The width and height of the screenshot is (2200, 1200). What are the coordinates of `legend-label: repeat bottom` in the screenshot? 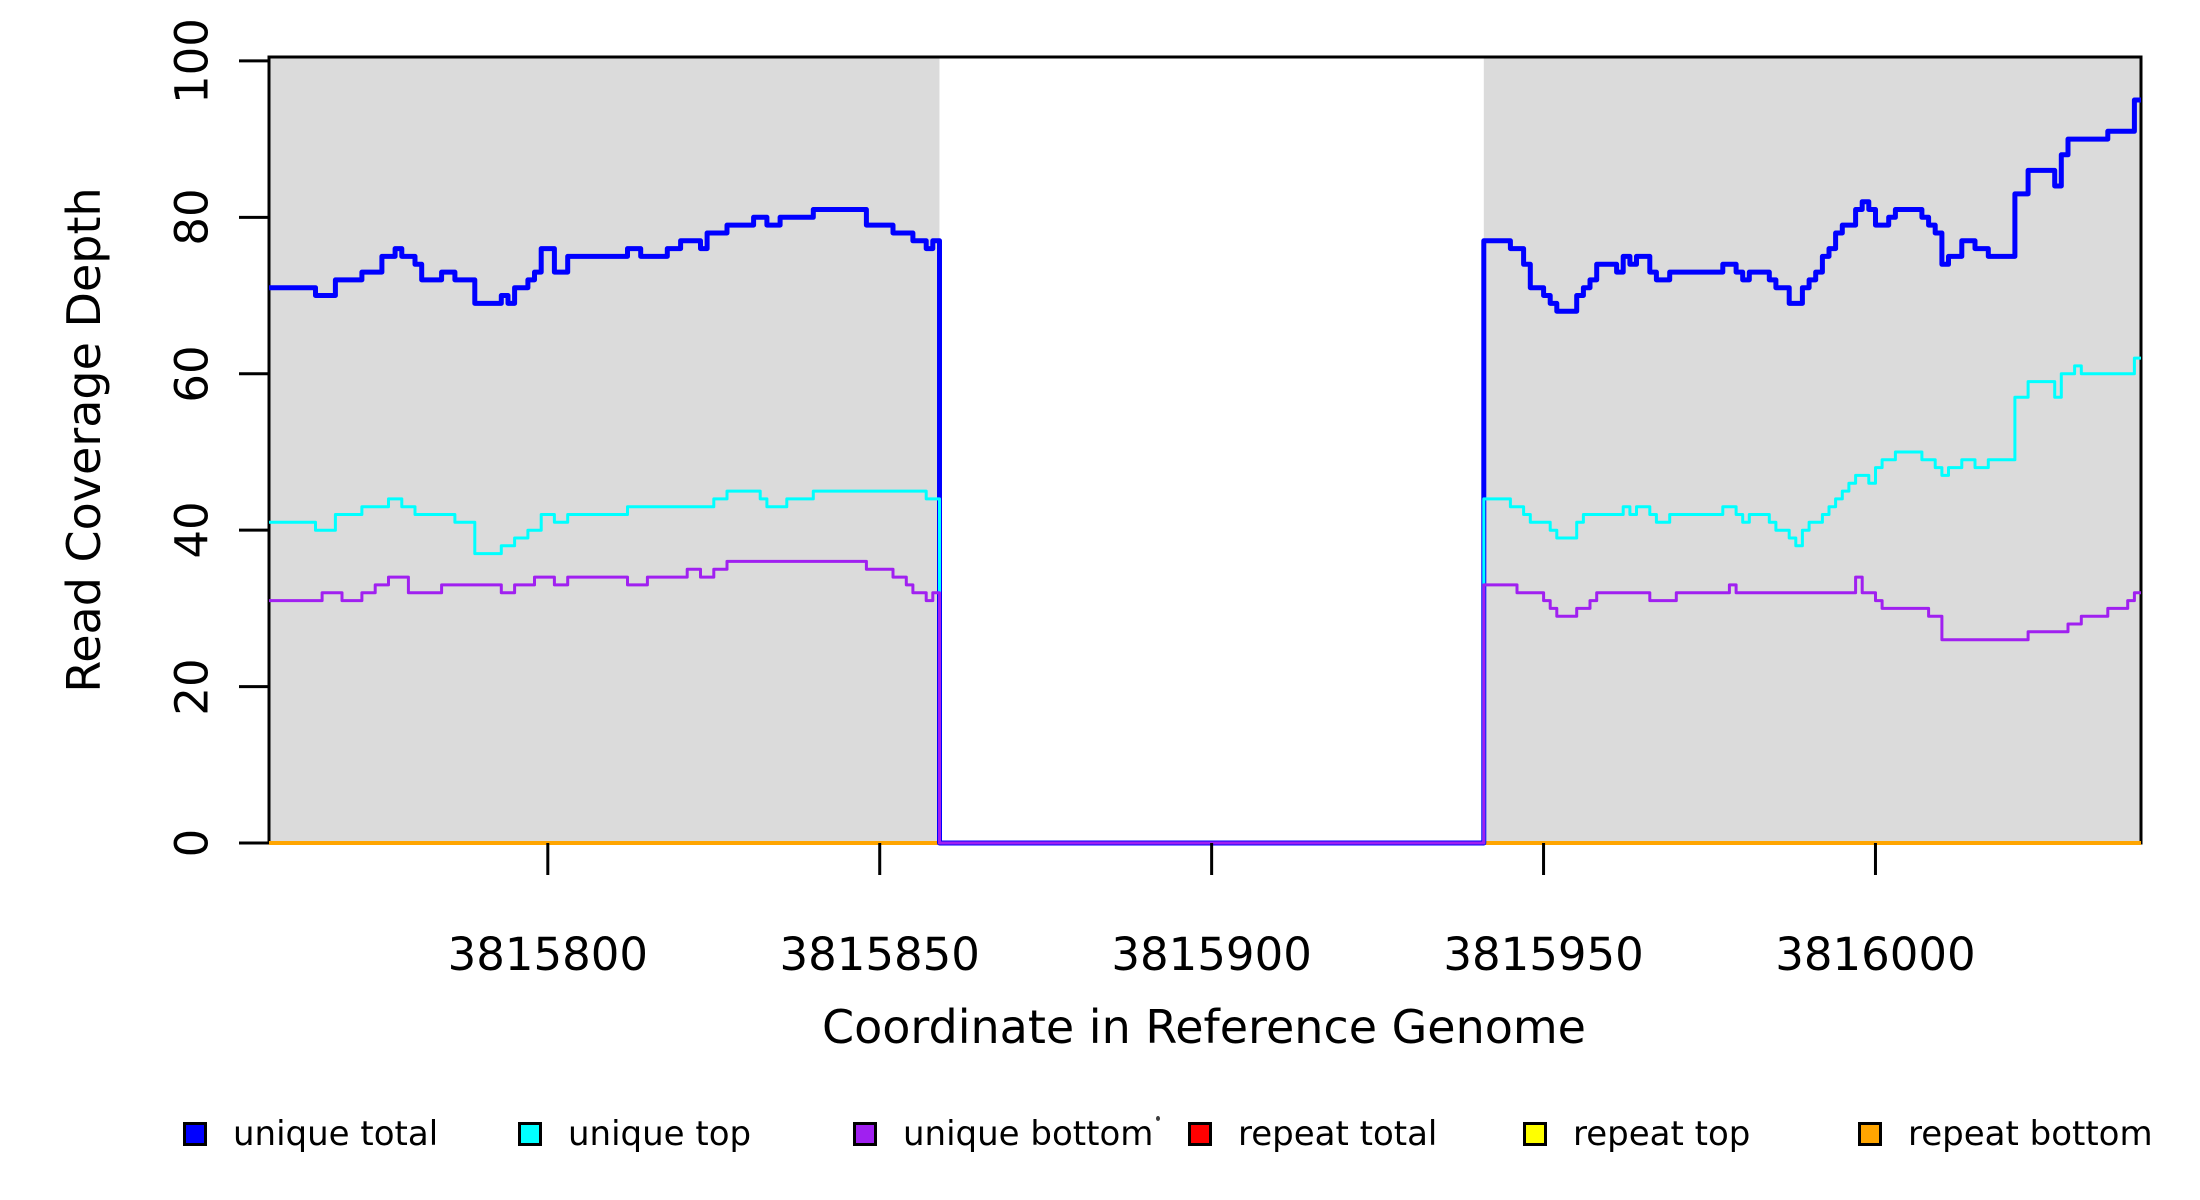 It's located at (2030, 1134).